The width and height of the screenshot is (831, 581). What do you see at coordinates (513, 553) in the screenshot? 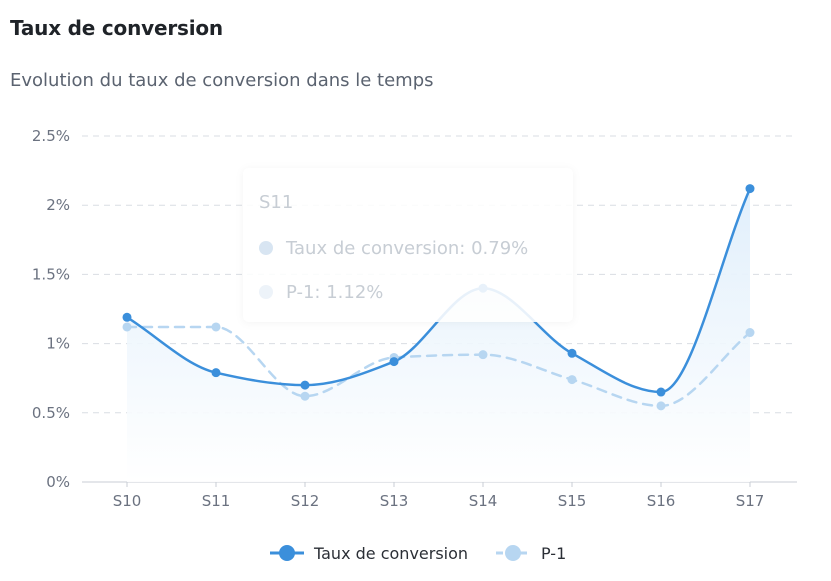
I see `legend-prev-marker` at bounding box center [513, 553].